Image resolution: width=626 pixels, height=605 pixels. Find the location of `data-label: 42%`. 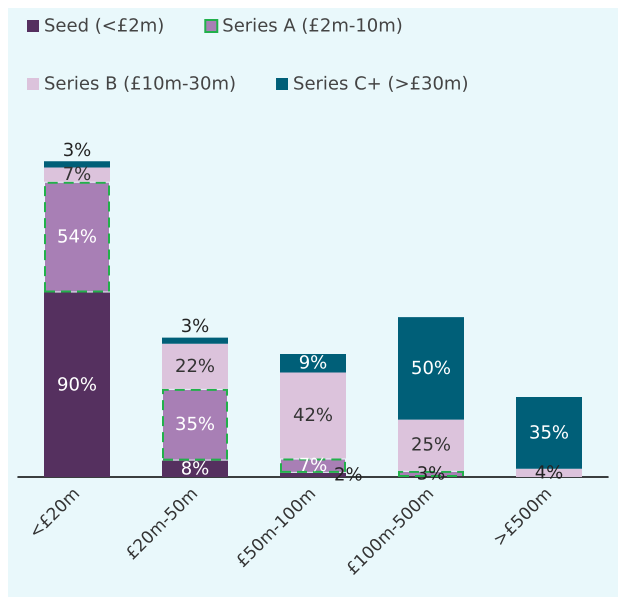

data-label: 42% is located at coordinates (313, 415).